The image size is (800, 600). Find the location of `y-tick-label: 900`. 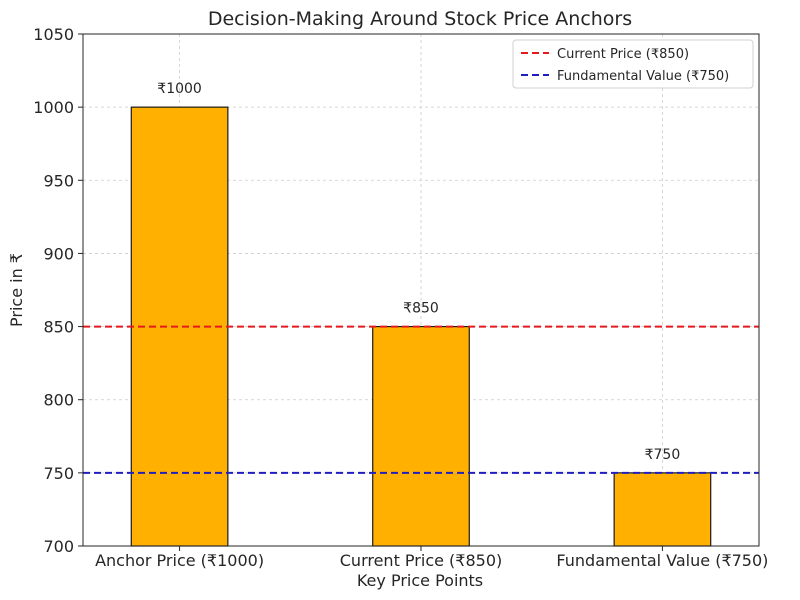

y-tick-label: 900 is located at coordinates (58, 253).